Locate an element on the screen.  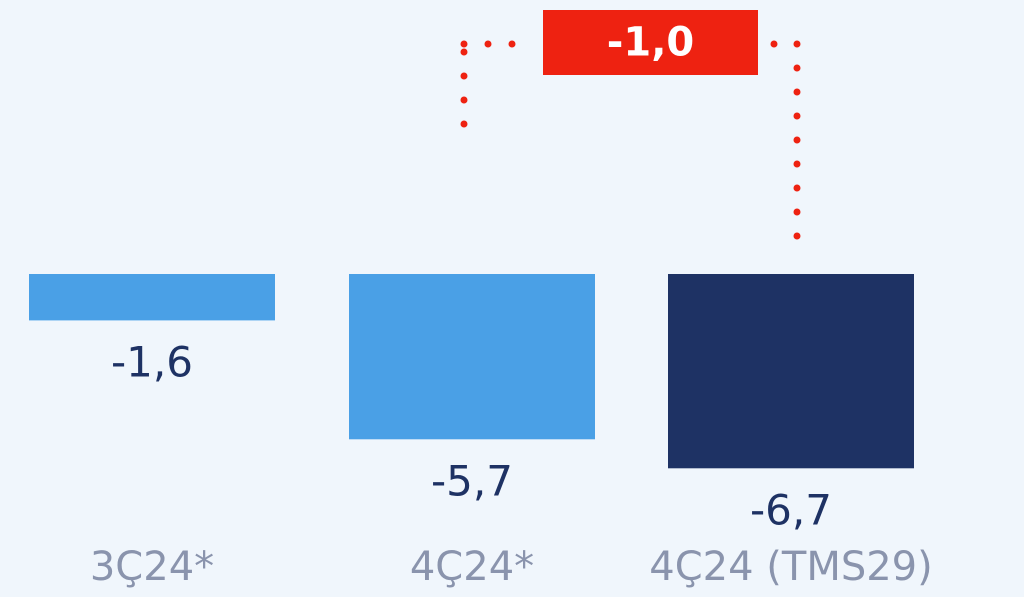
bar-value-label-2: -5,7 is located at coordinates (472, 480).